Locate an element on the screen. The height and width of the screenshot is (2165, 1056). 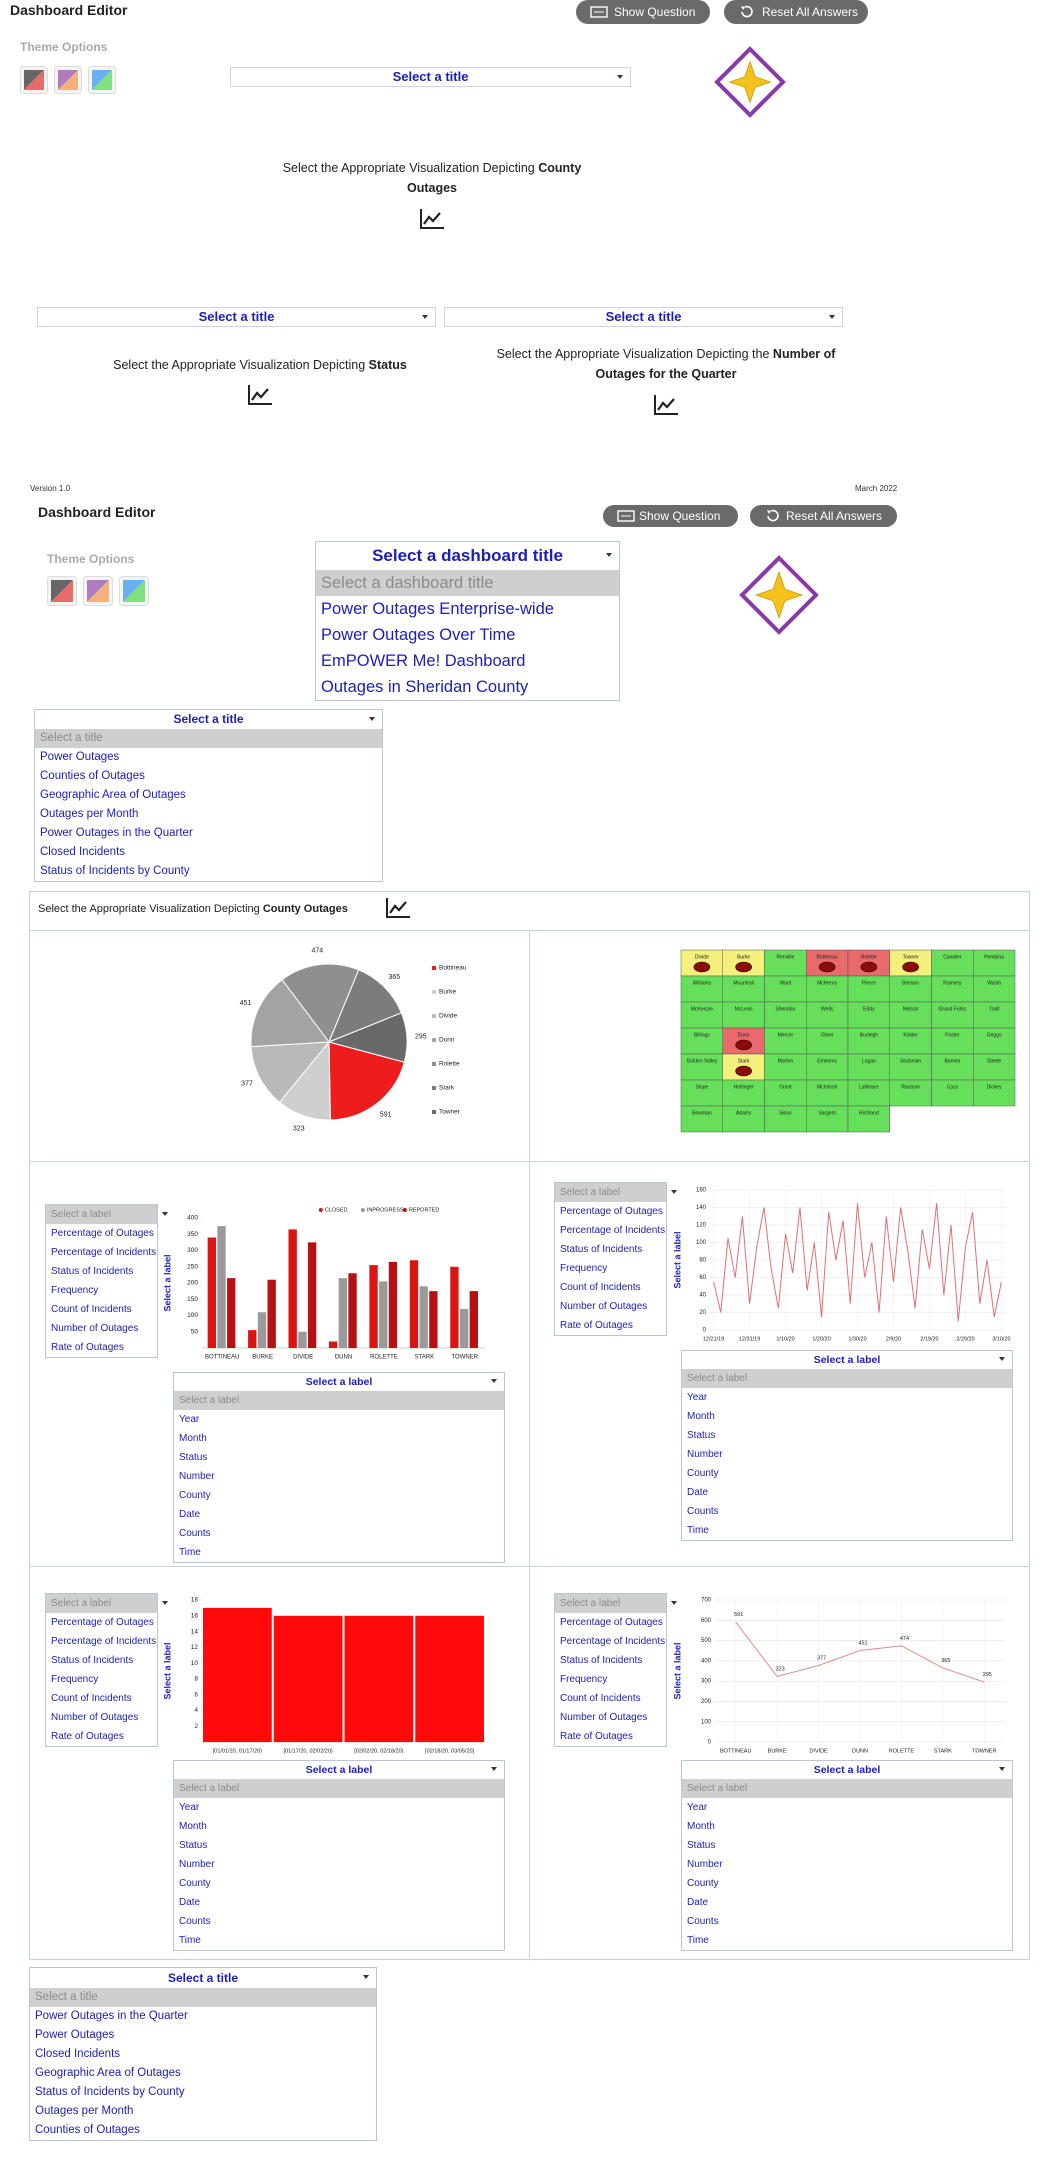
dropdown-option: Power Outages Over Time is located at coordinates (467, 635).